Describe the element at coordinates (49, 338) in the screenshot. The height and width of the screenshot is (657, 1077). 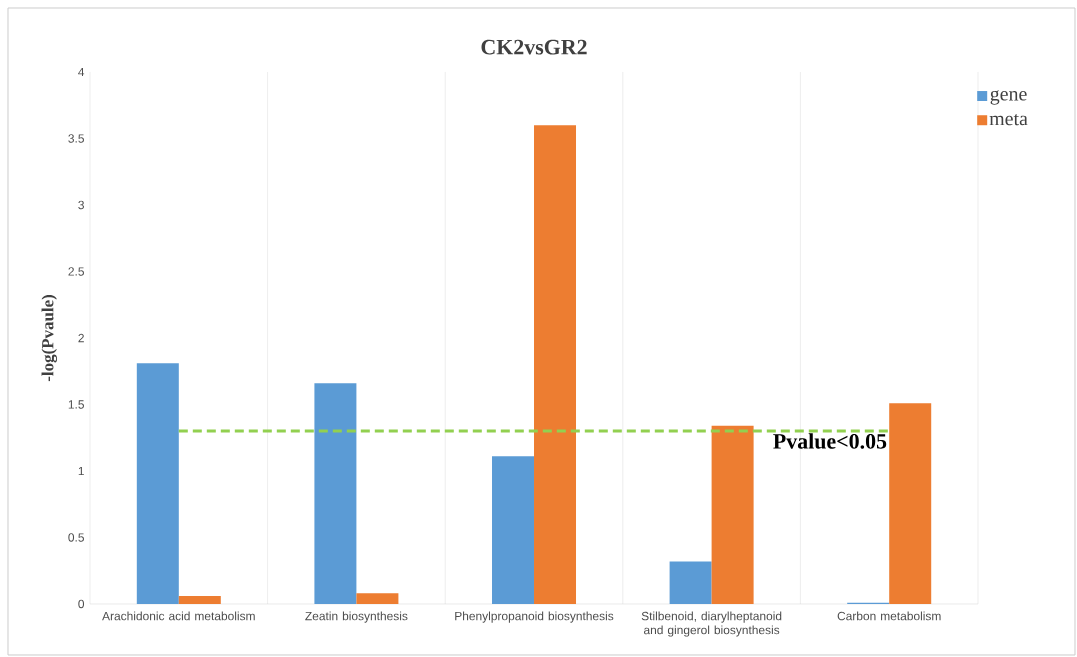
I see `y-axis-title: -log(Pvaule)` at that location.